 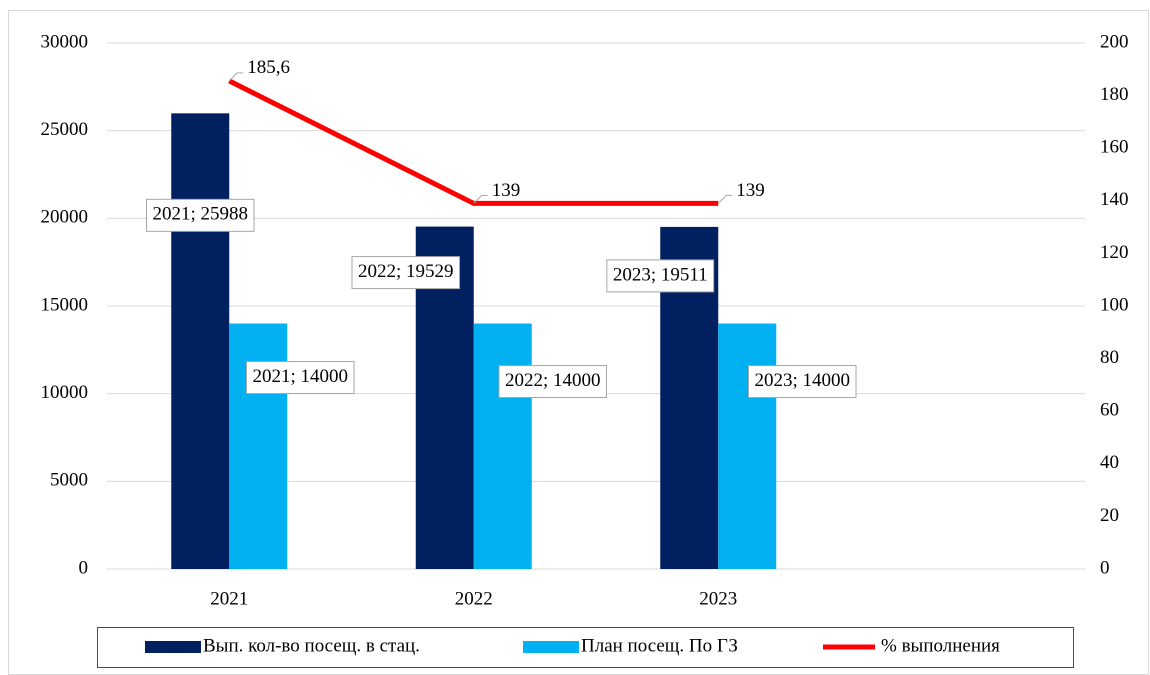 I want to click on data-label: 185,6, so click(x=268, y=67).